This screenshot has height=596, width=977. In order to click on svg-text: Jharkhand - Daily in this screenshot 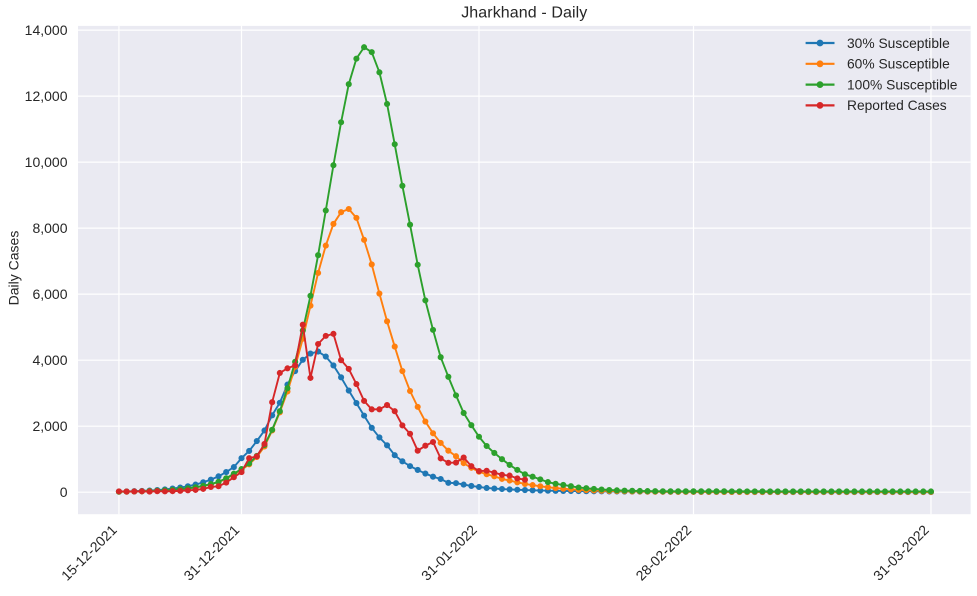, I will do `click(524, 13)`.